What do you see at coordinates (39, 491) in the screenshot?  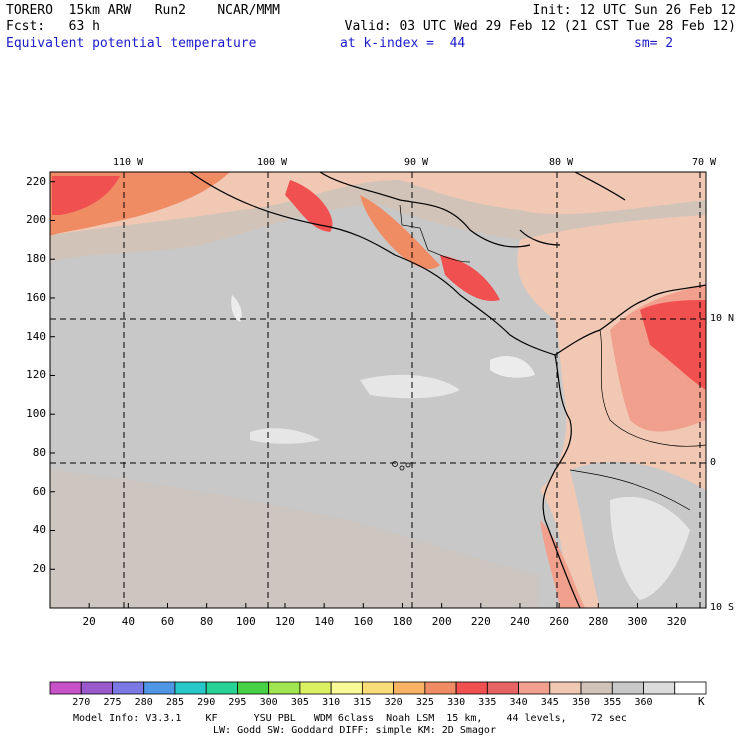 I see `y-tick-label: 60` at bounding box center [39, 491].